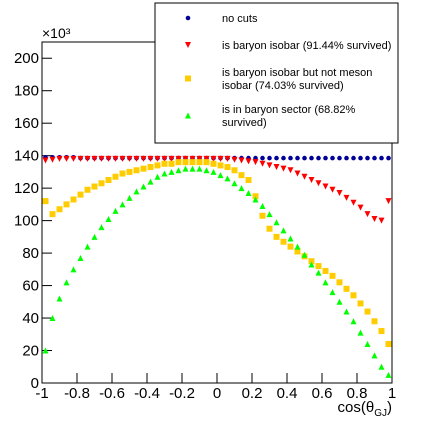  Describe the element at coordinates (322, 393) in the screenshot. I see `x-tick-label: 0.6` at that location.